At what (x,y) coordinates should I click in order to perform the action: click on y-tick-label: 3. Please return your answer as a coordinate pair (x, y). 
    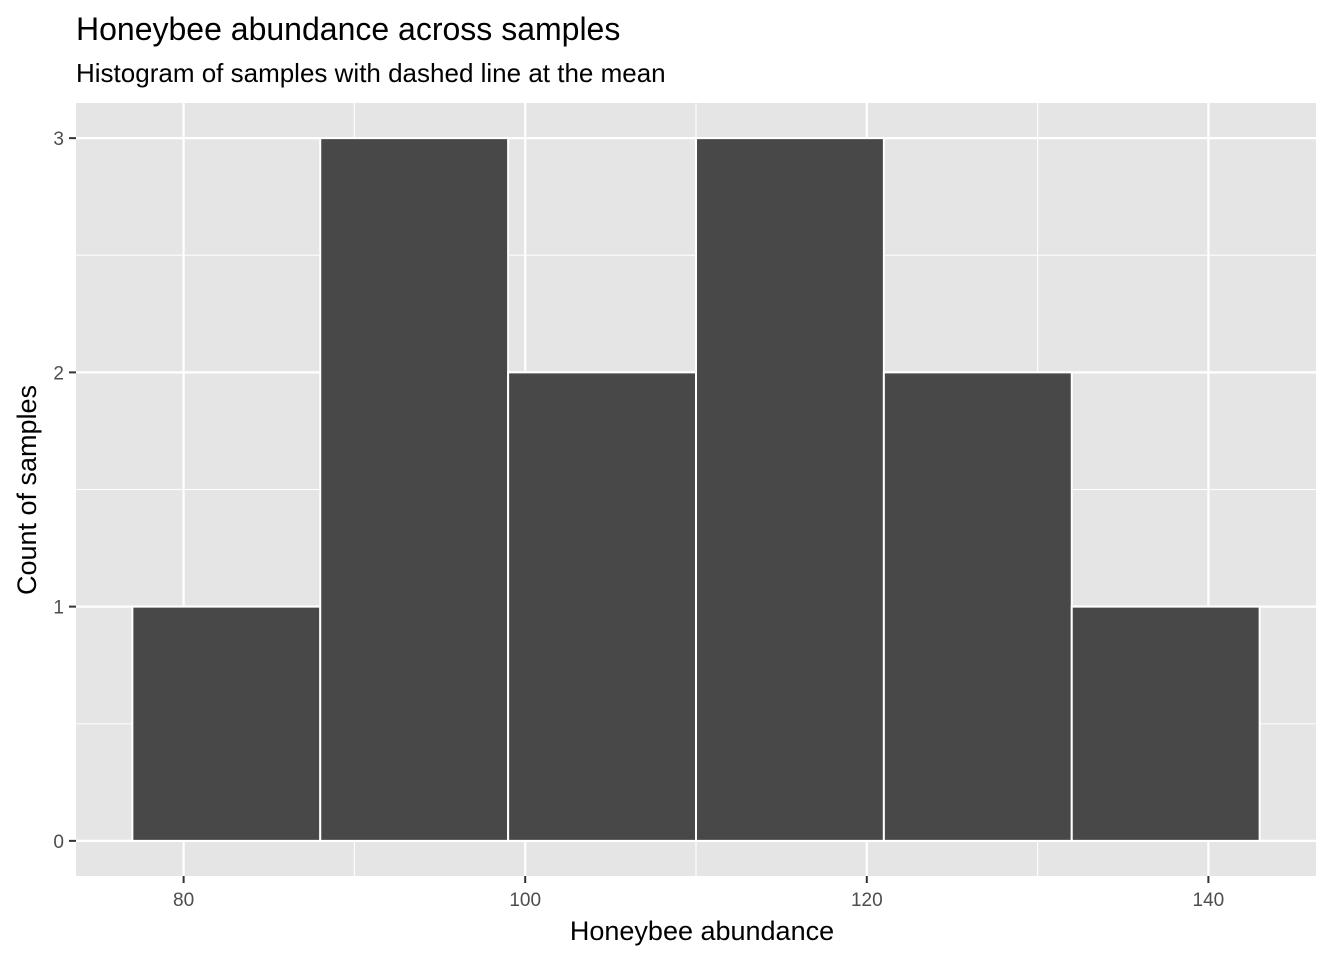
    Looking at the image, I should click on (58, 139).